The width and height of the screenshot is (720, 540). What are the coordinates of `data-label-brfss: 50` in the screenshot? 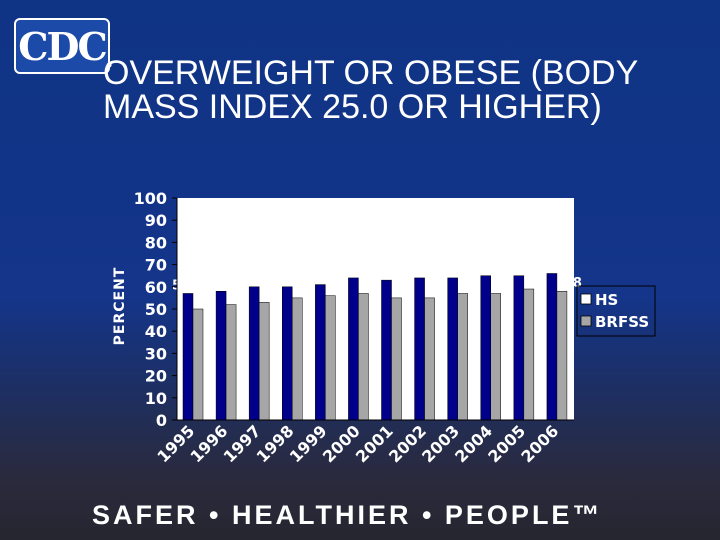 It's located at (209, 301).